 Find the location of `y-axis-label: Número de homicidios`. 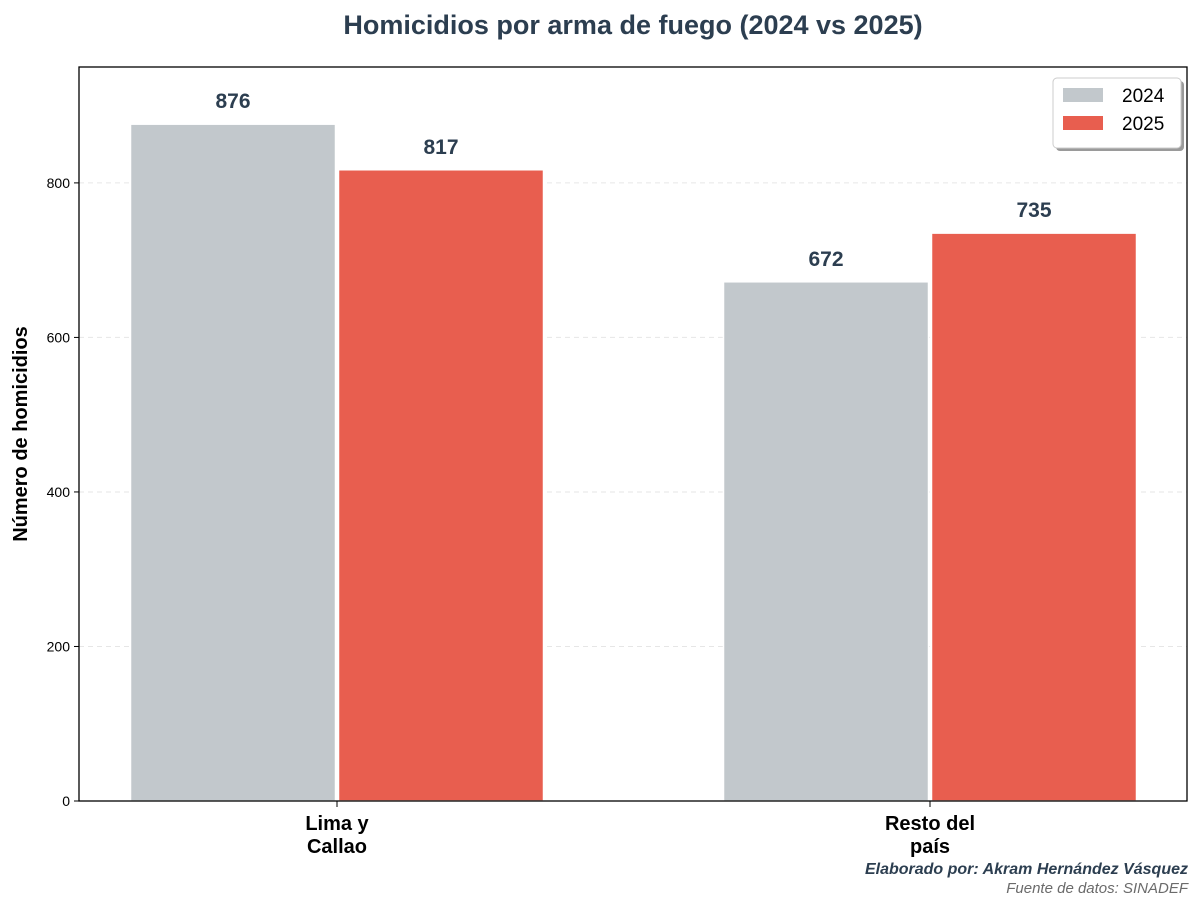

y-axis-label: Número de homicidios is located at coordinates (21, 434).